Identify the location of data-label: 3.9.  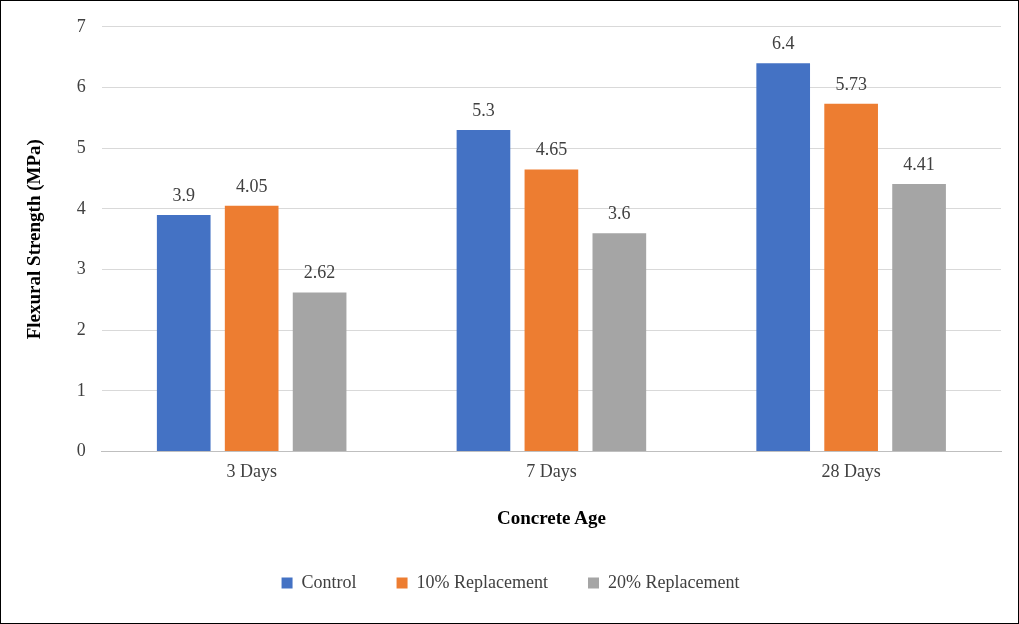
(183, 194).